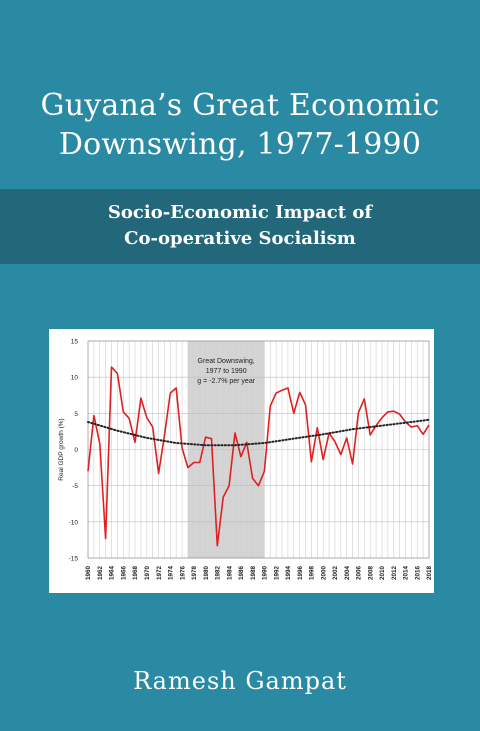 The height and width of the screenshot is (731, 480). I want to click on x-tick-label: 1968, so click(135, 572).